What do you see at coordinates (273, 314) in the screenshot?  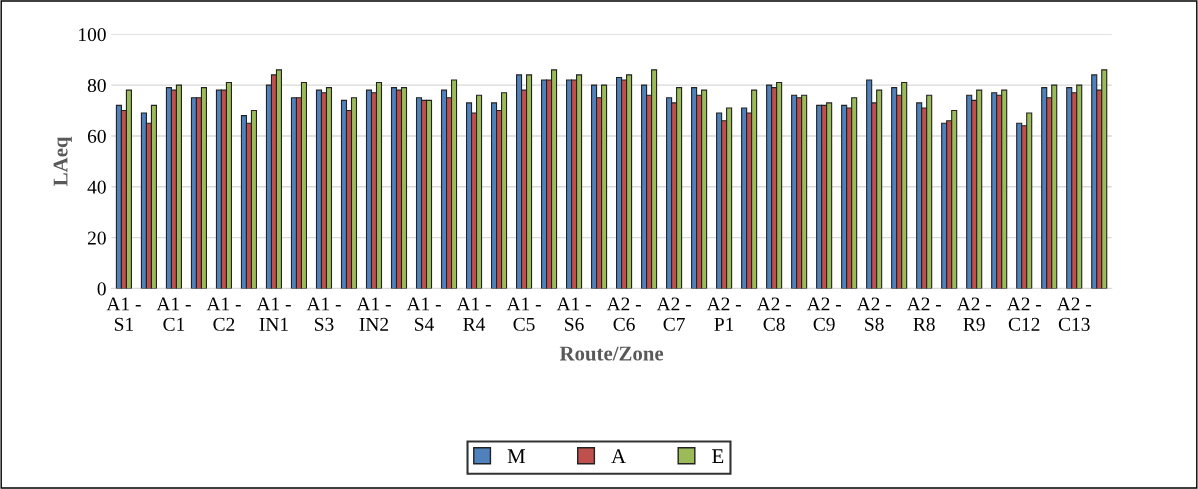 I see `x-tick-label: A1 - IN1` at bounding box center [273, 314].